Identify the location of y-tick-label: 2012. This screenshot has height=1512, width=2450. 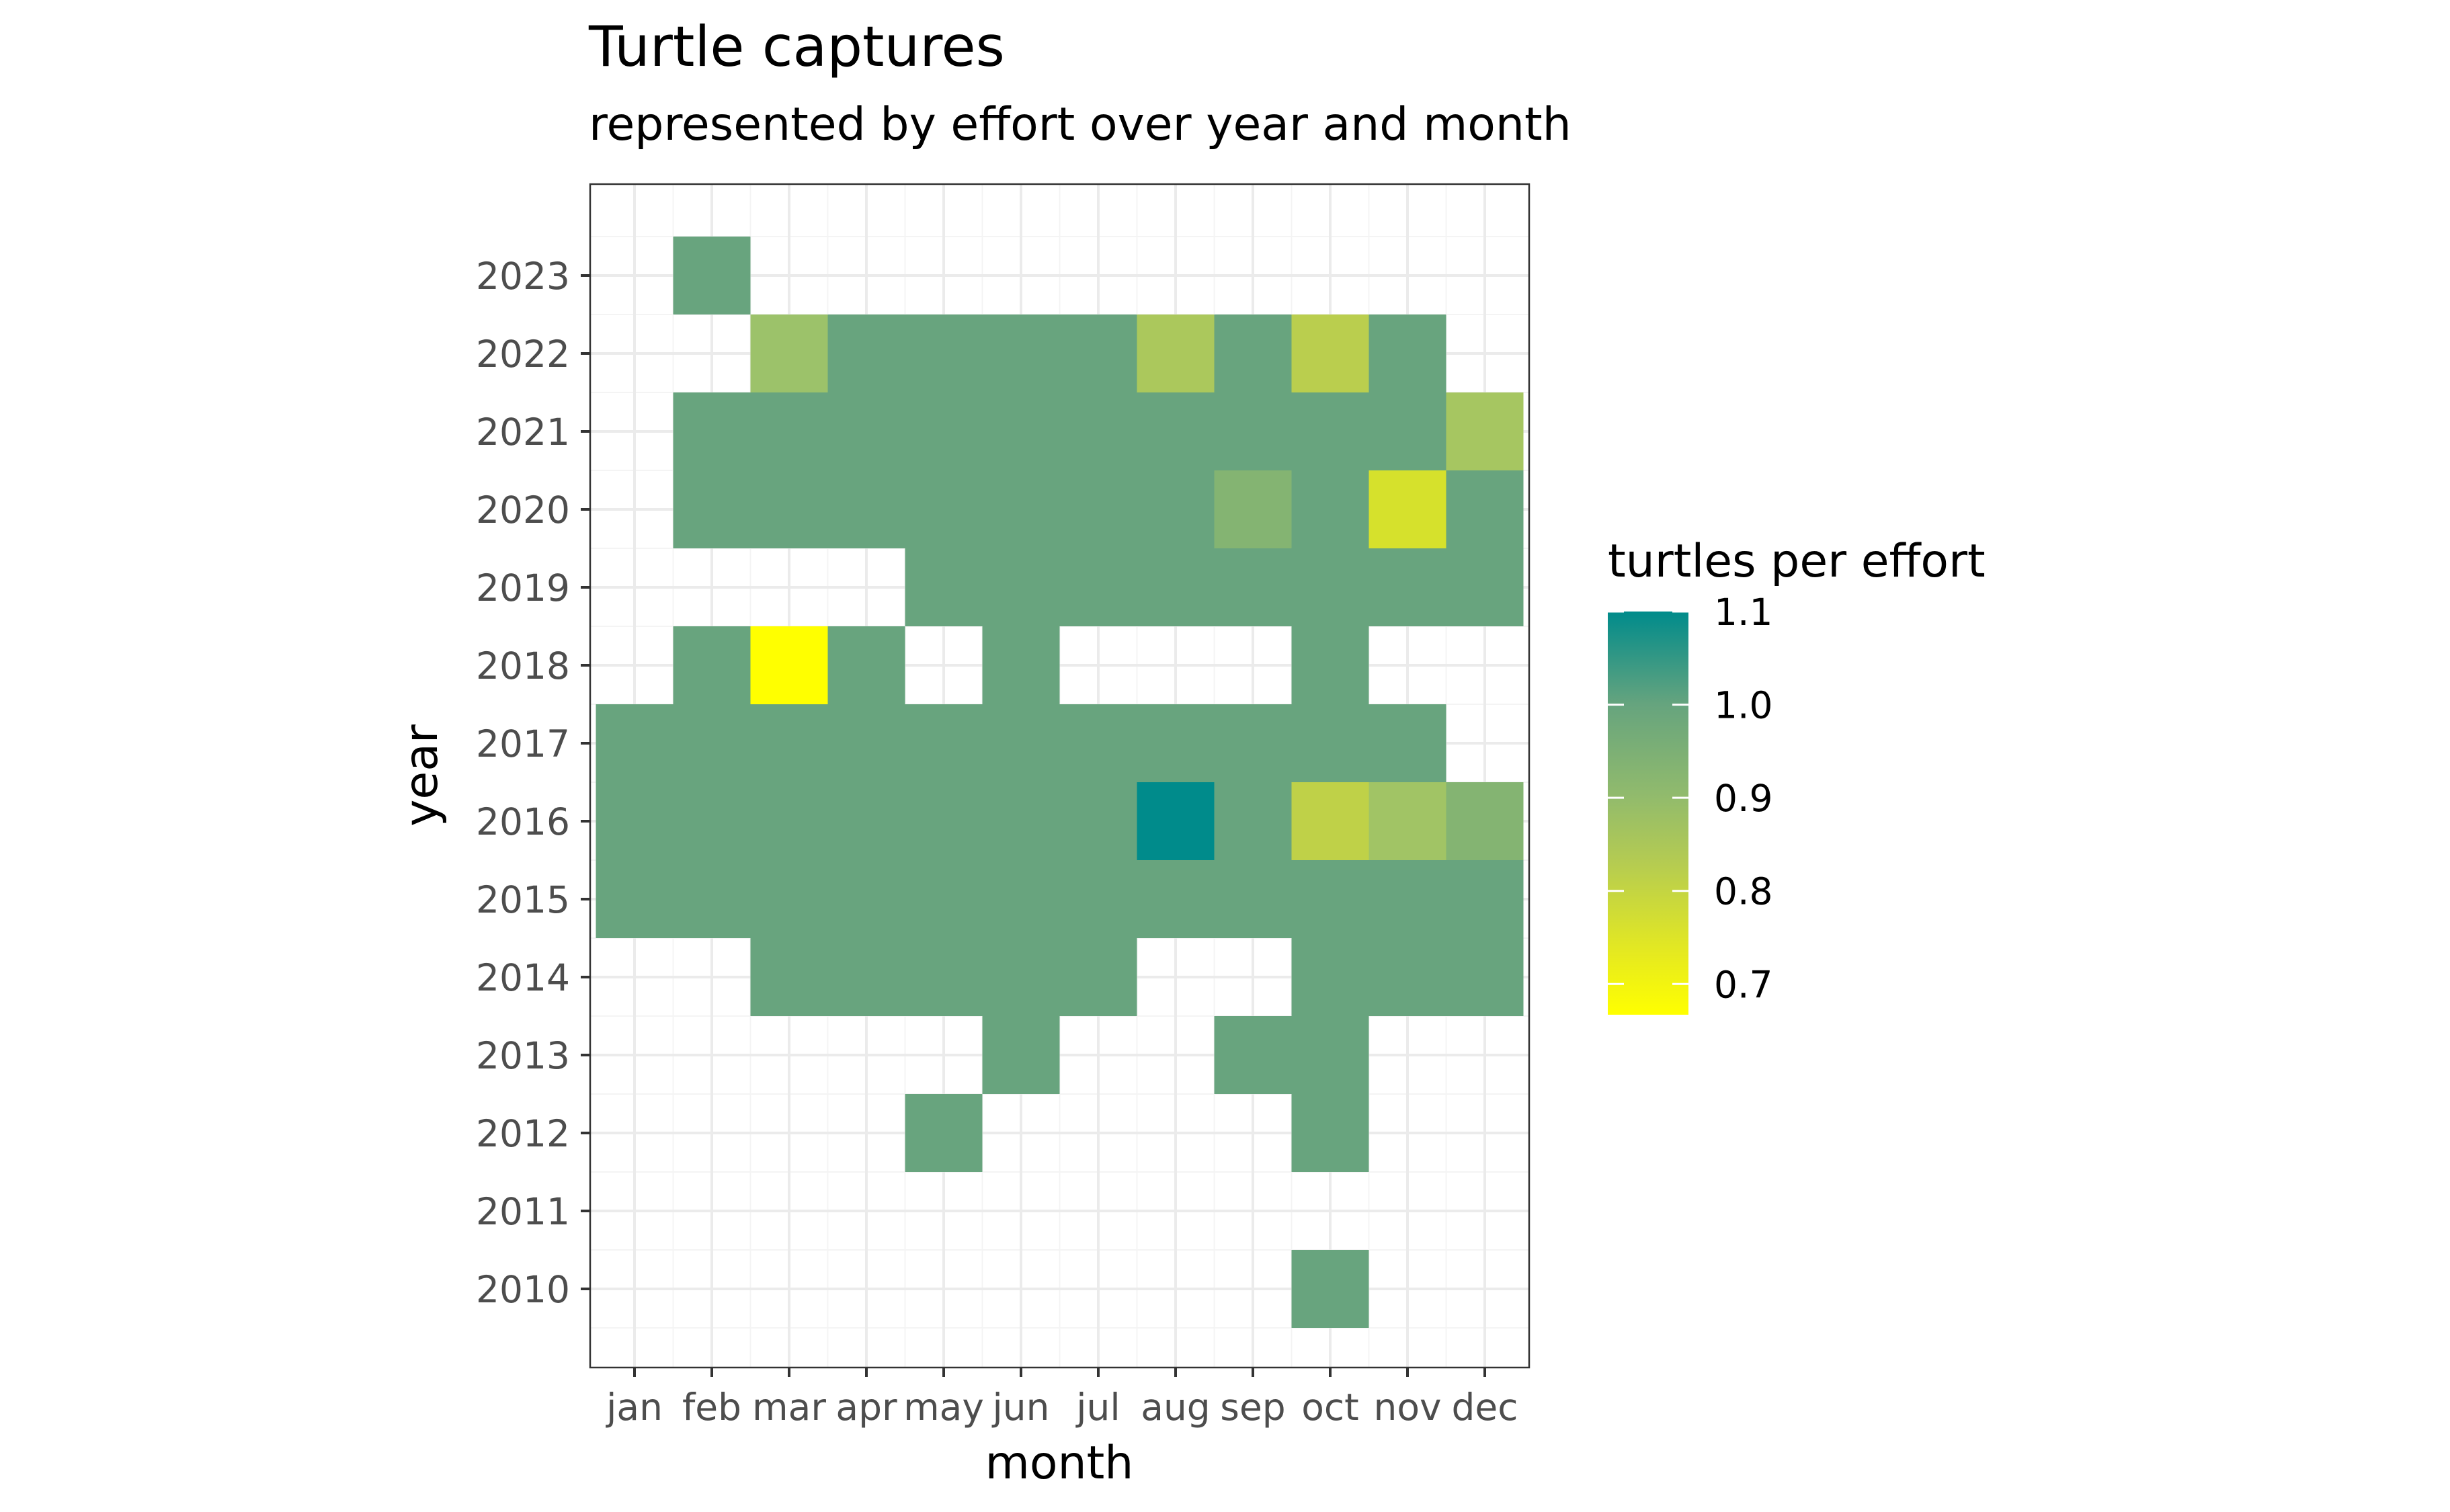
(523, 1134).